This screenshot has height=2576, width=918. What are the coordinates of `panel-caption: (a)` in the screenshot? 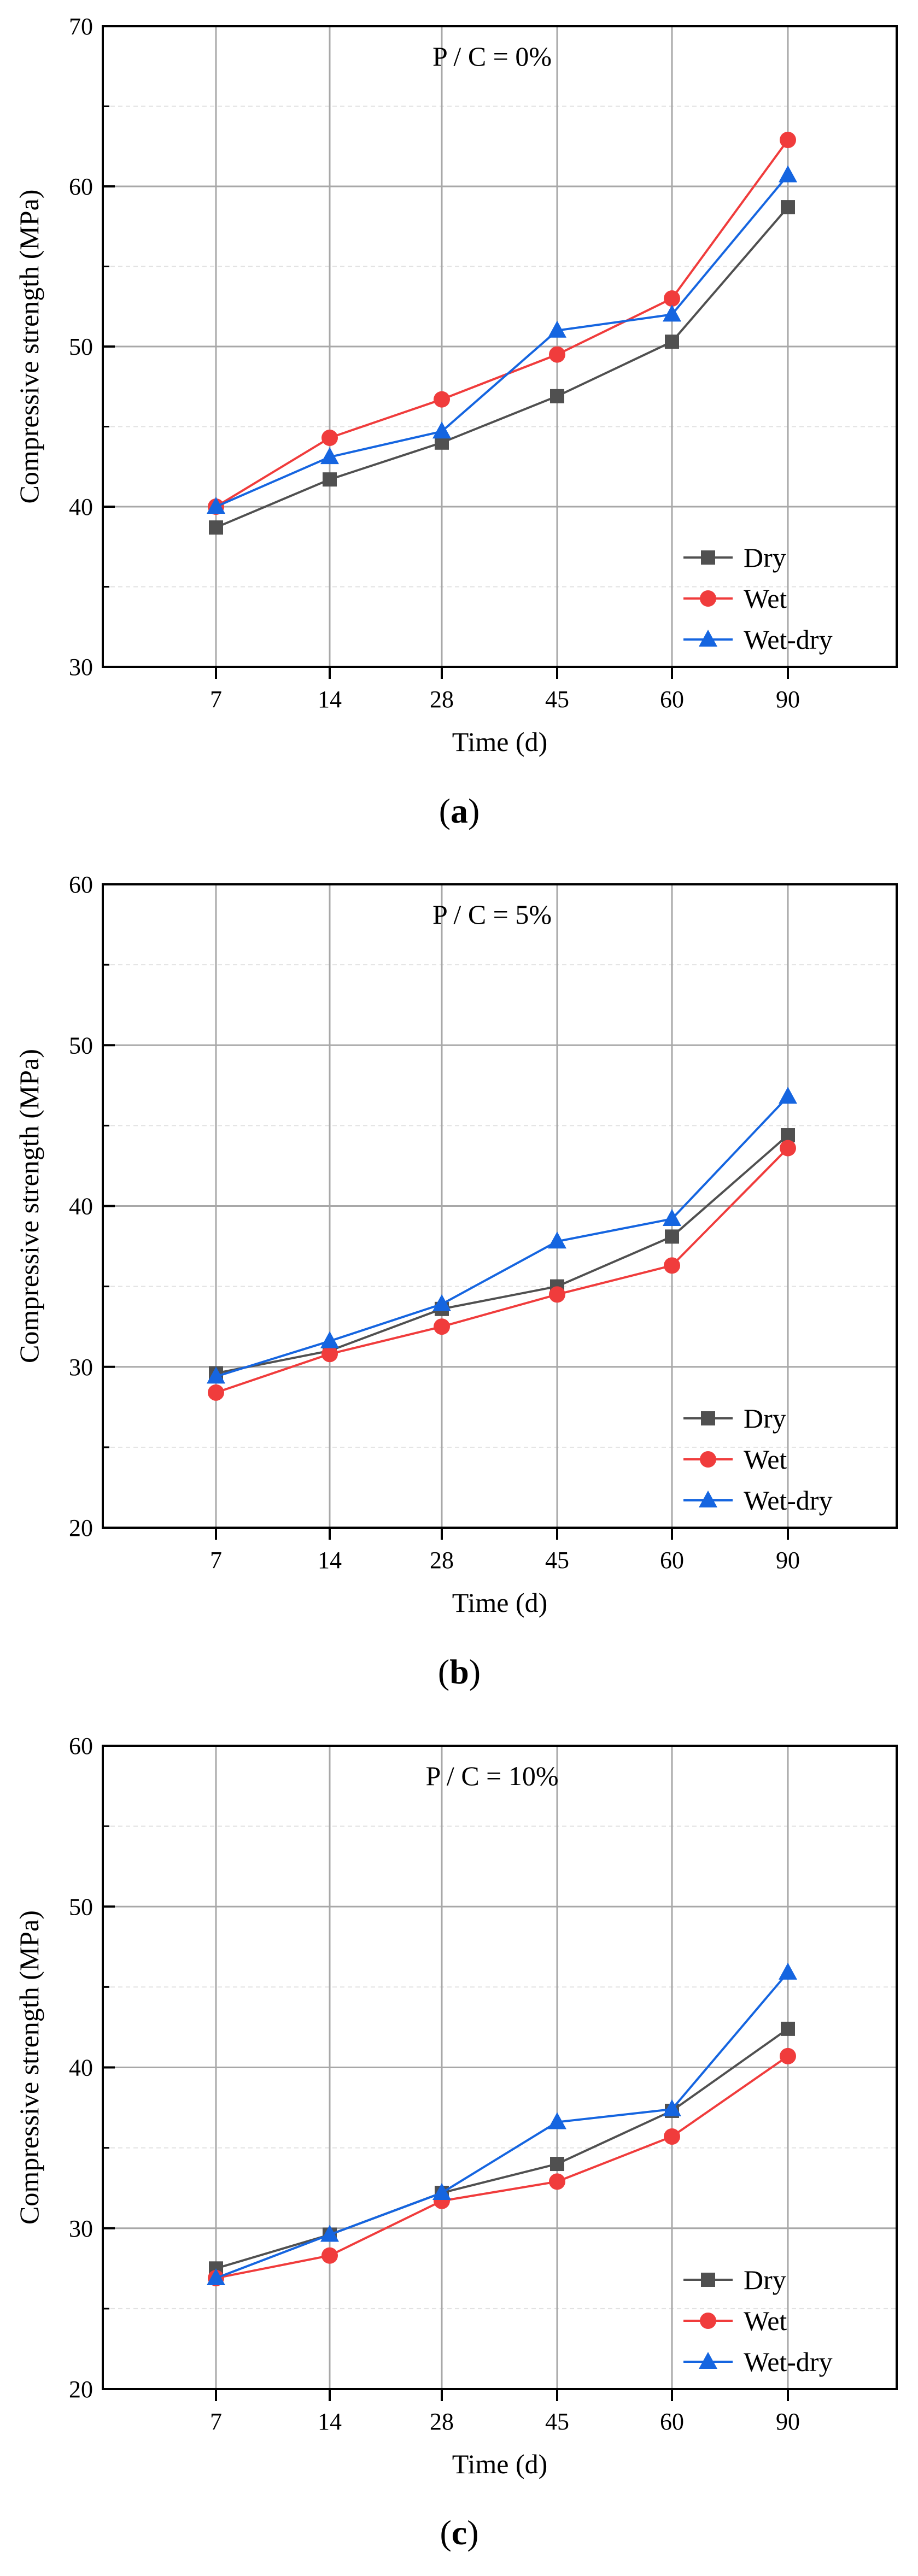 It's located at (459, 811).